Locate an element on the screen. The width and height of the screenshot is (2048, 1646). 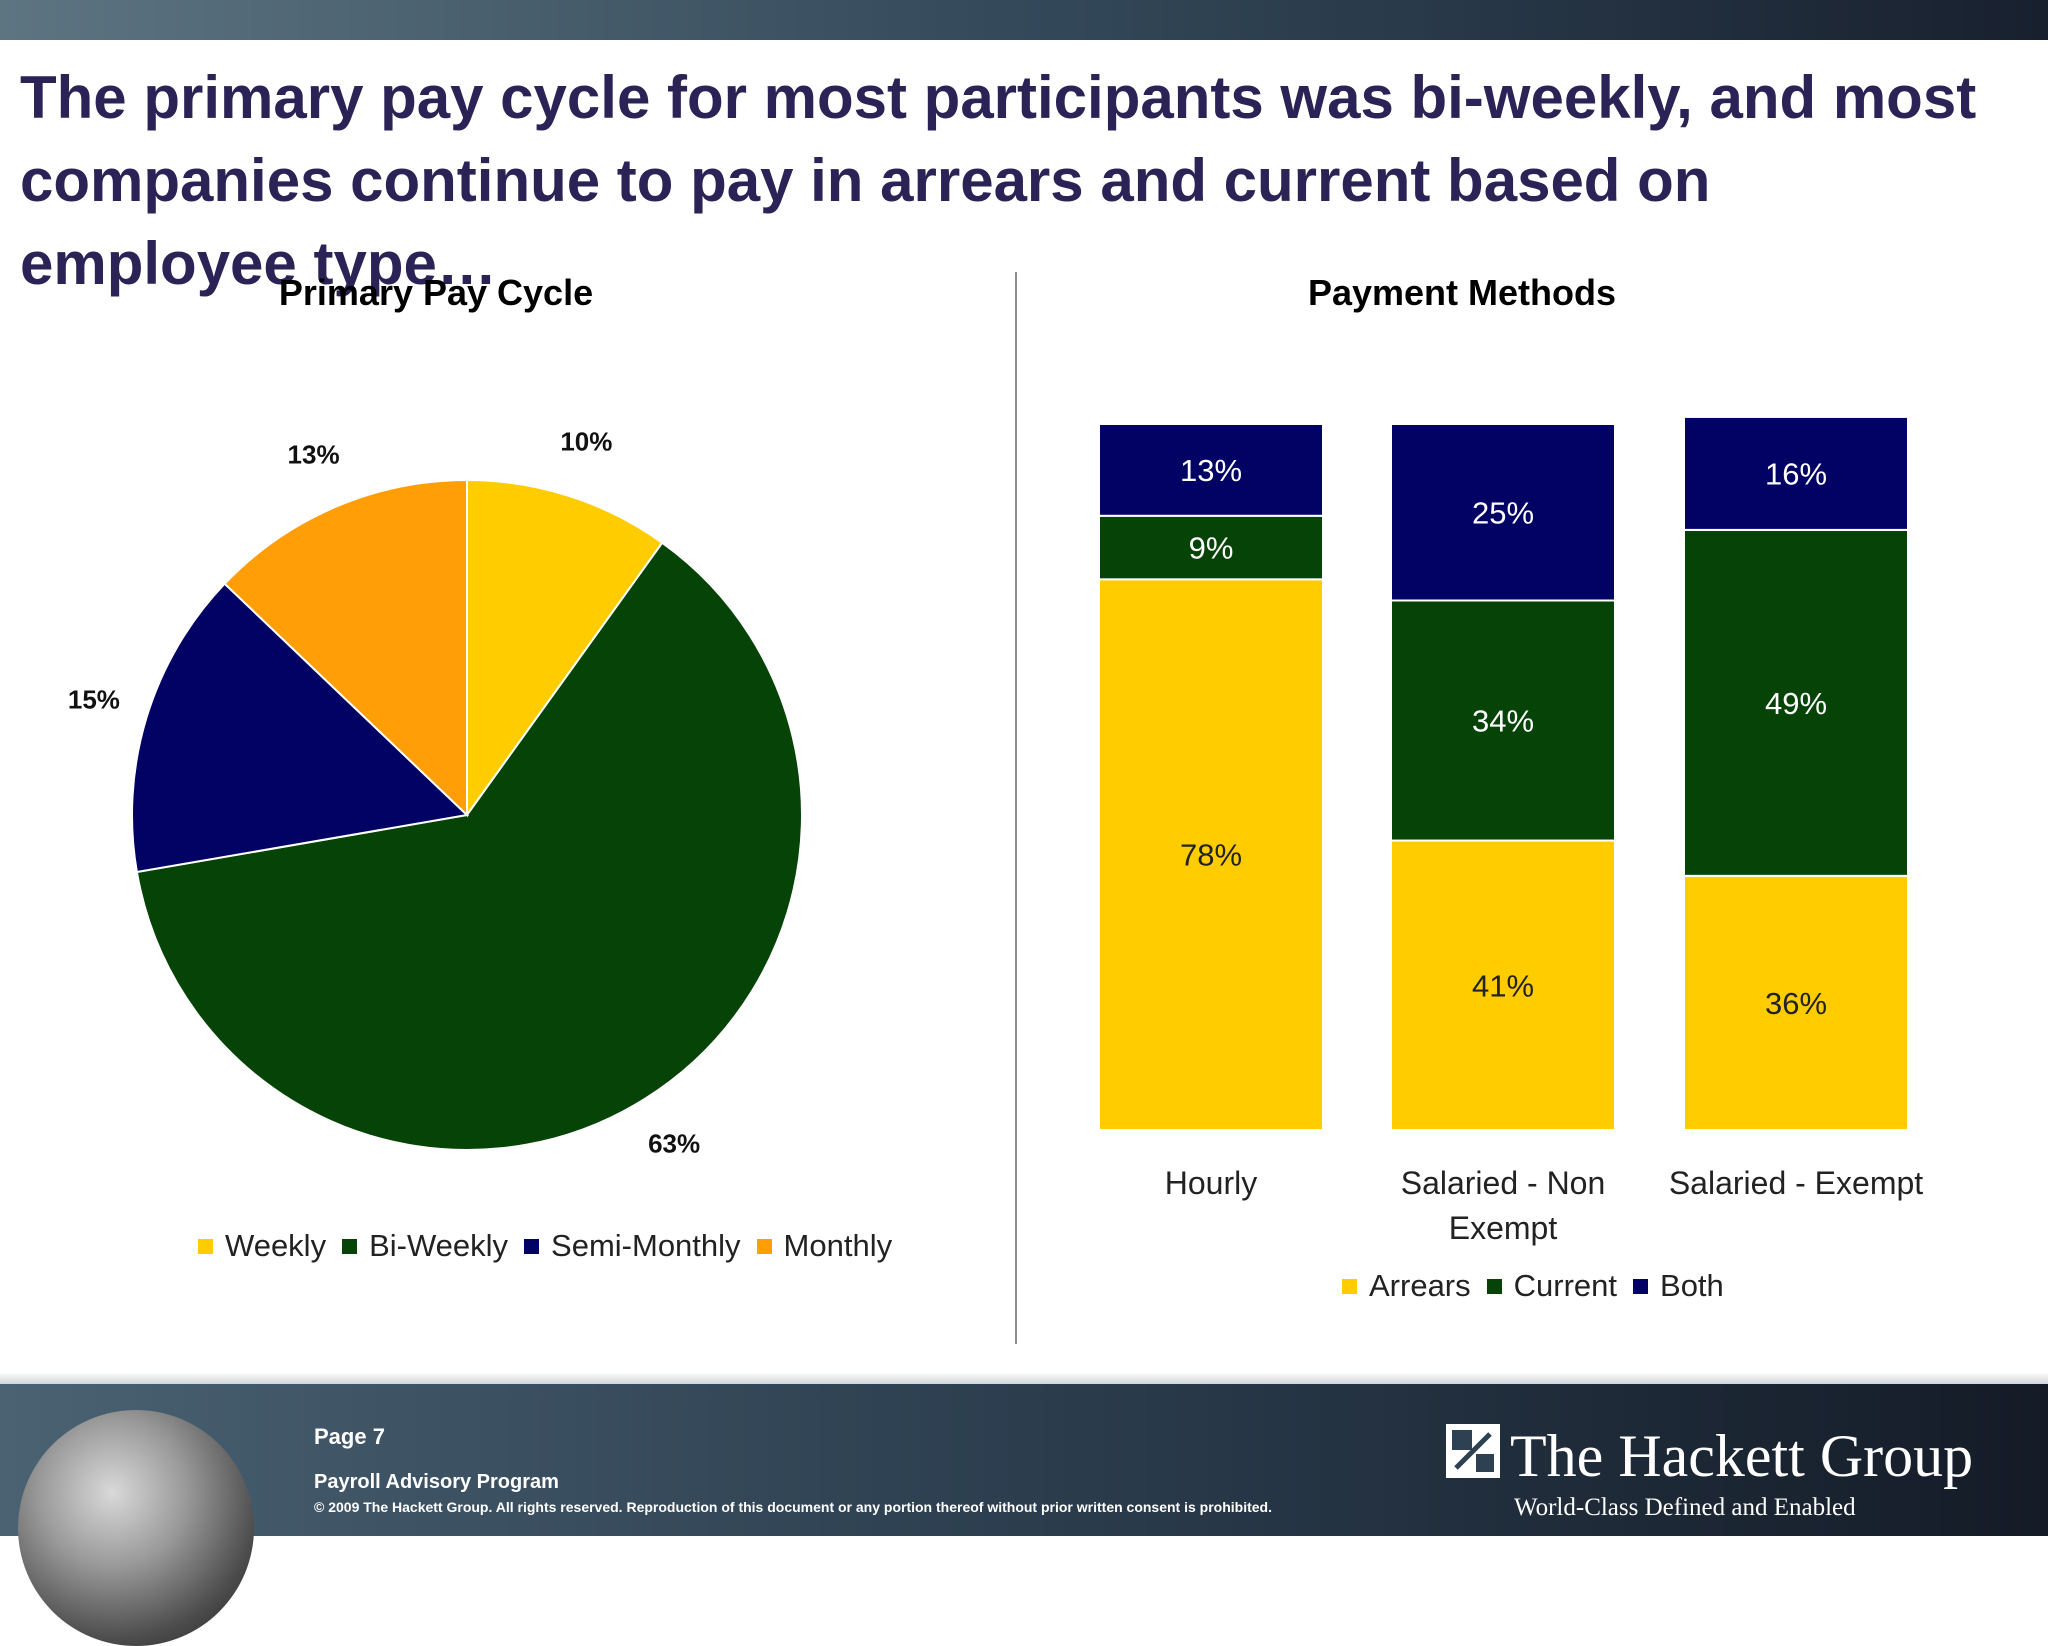
legend-item: Semi-Monthly is located at coordinates (632, 1246).